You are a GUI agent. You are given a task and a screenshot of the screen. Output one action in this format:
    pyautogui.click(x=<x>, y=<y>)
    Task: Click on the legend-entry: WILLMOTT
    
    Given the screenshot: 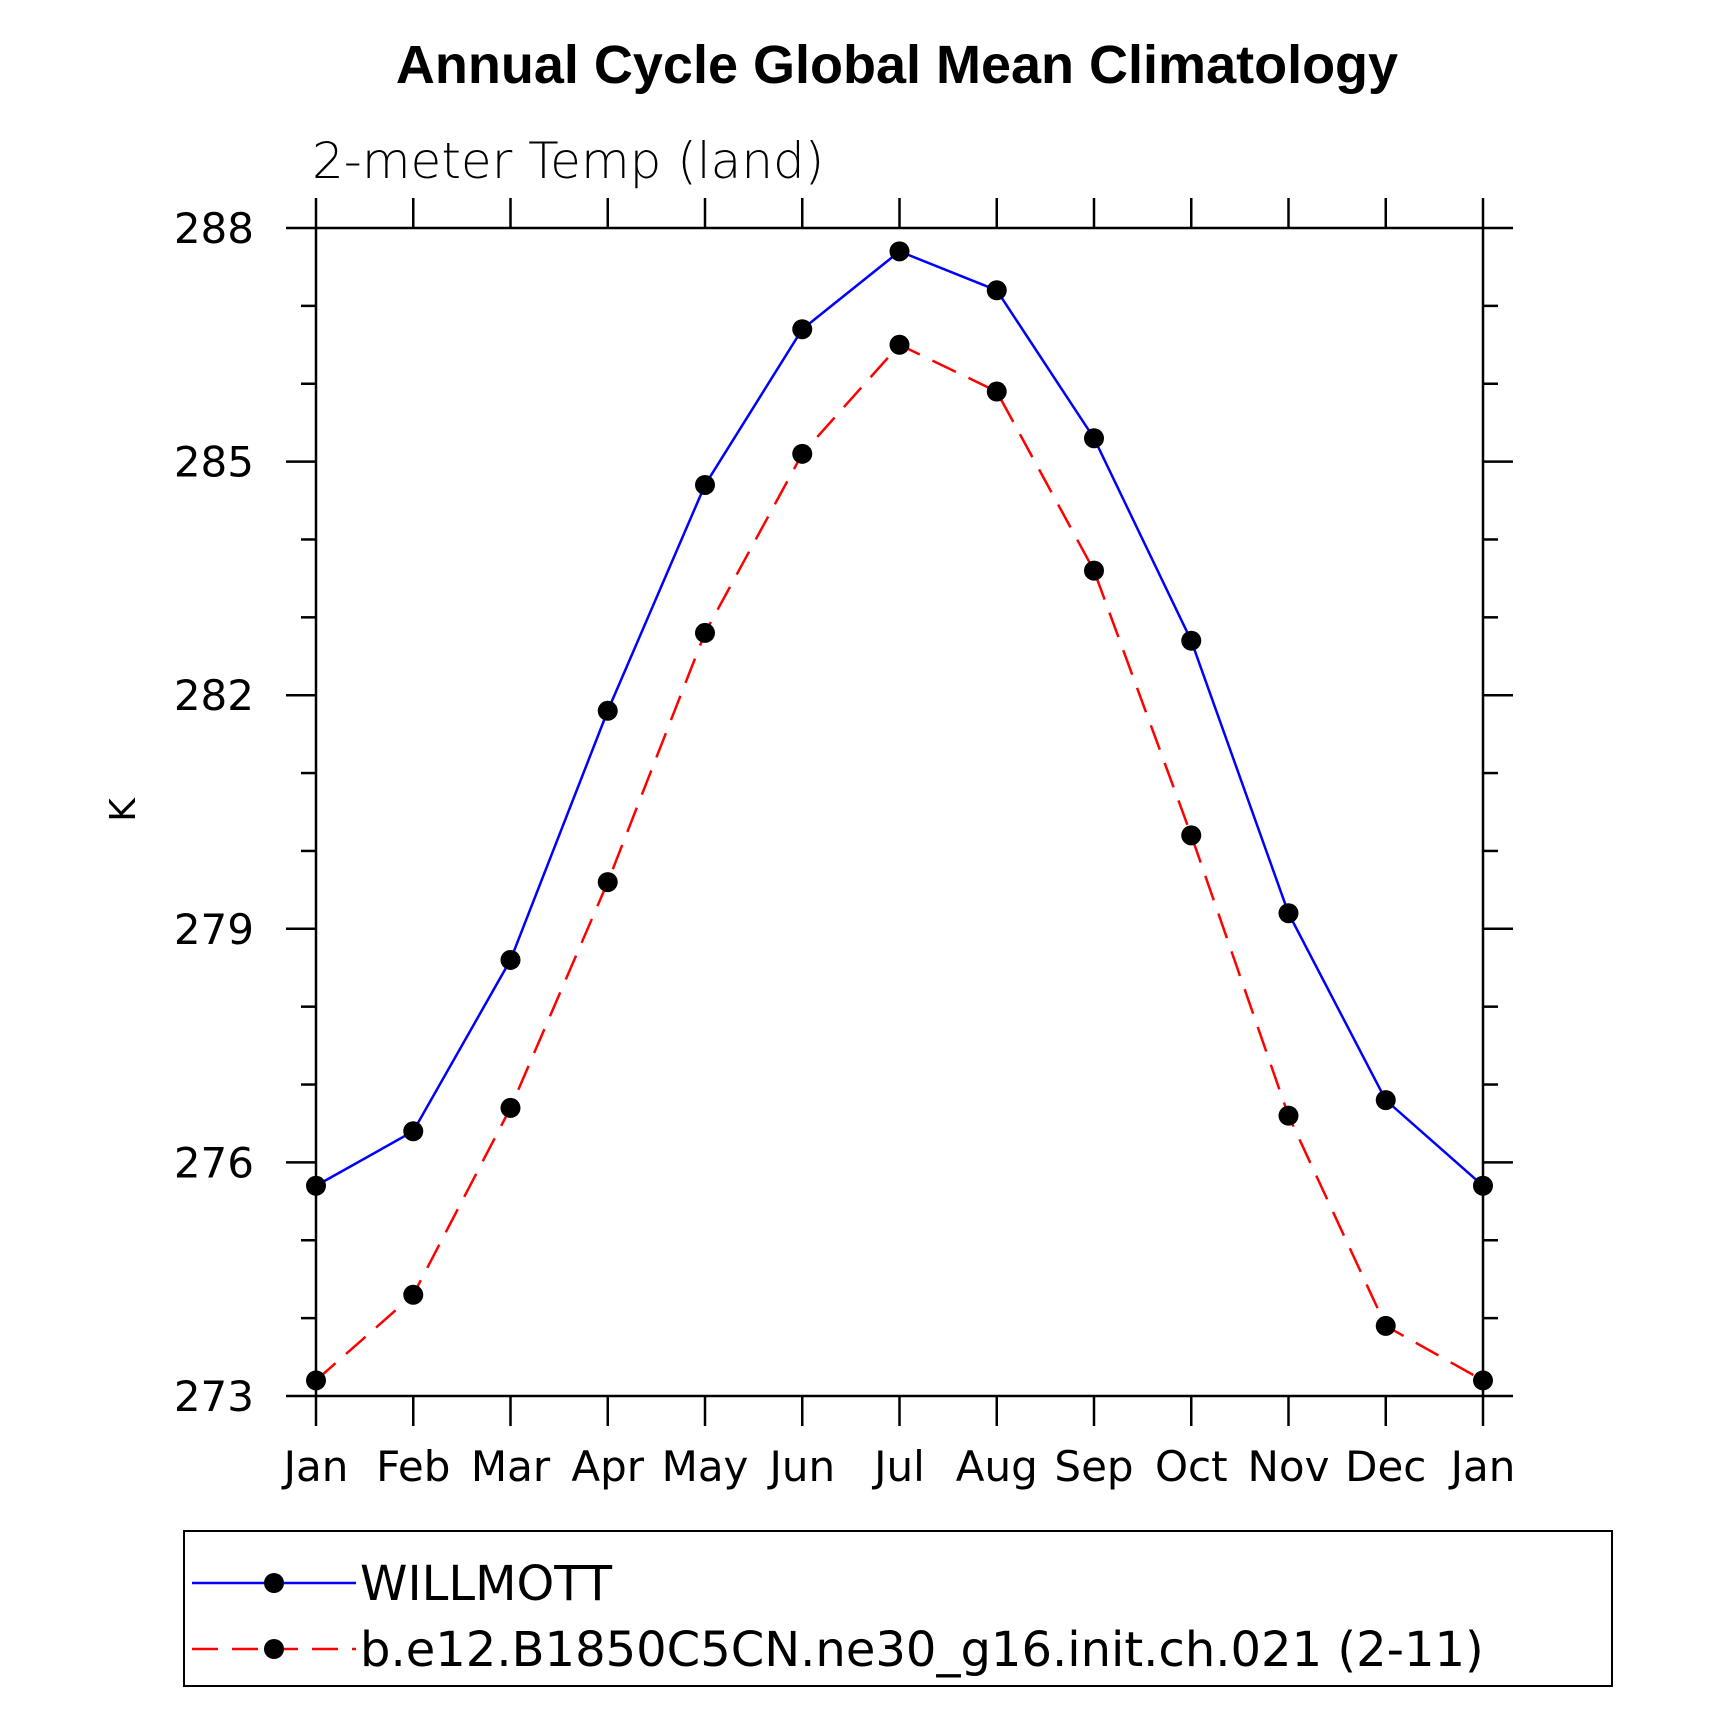 What is the action you would take?
    pyautogui.click(x=402, y=1584)
    